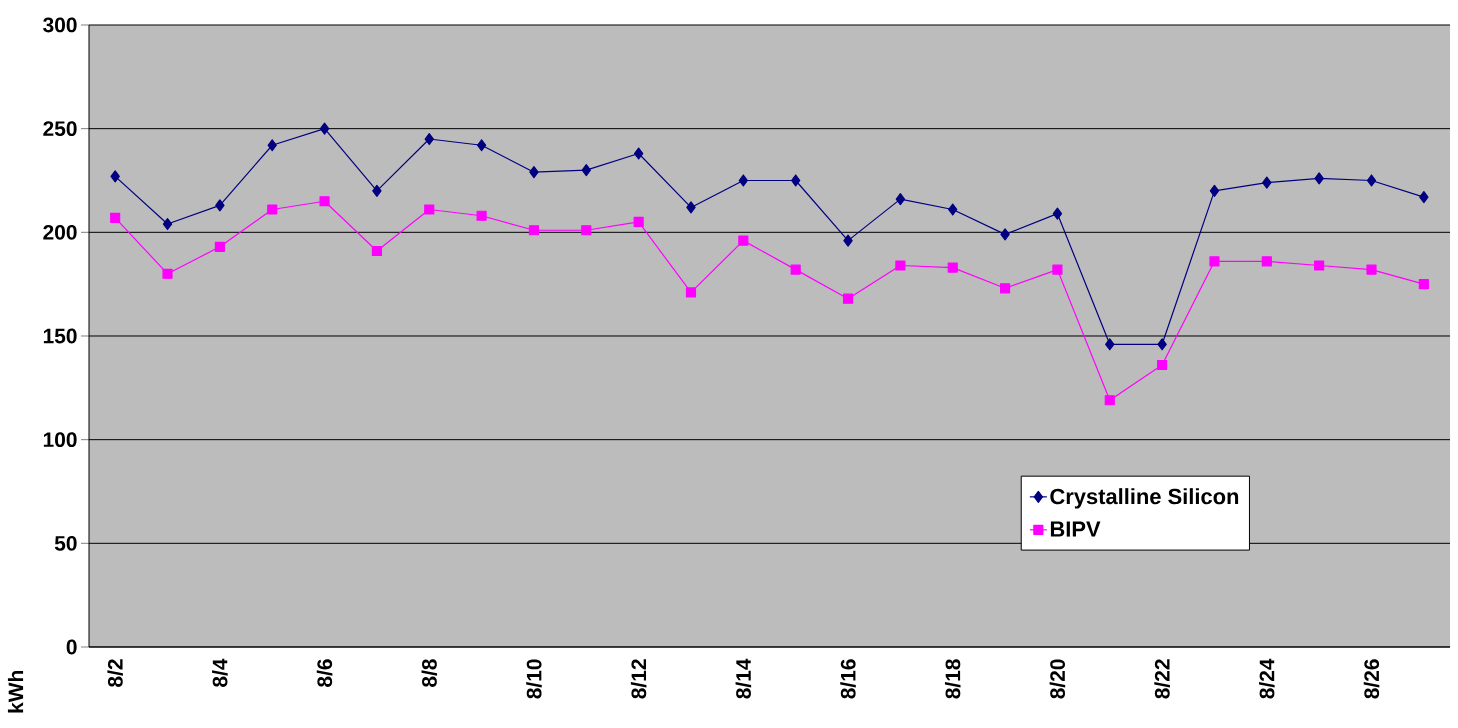  What do you see at coordinates (60, 440) in the screenshot?
I see `y-tick-label: 100` at bounding box center [60, 440].